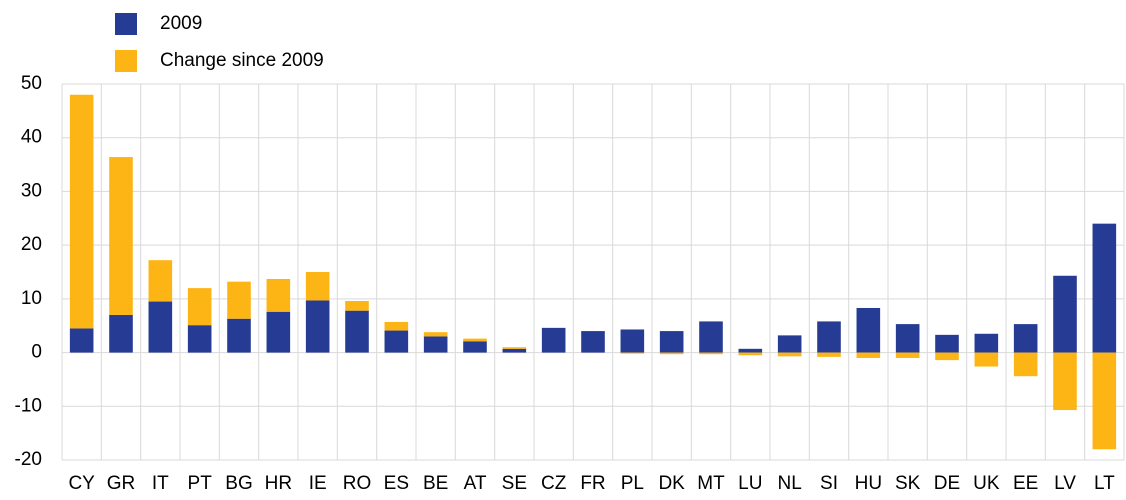 This screenshot has height=500, width=1126. I want to click on x-tick-label: BE, so click(435, 483).